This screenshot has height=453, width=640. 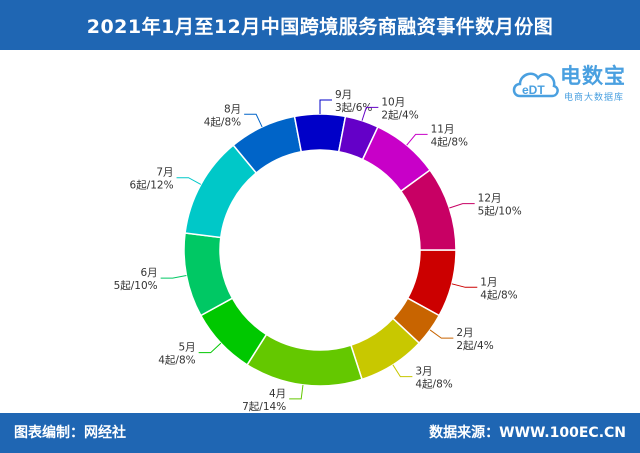 I want to click on chart-title: 2021年1月至12月中国跨境服务商融资事件数月份图, so click(x=320, y=26).